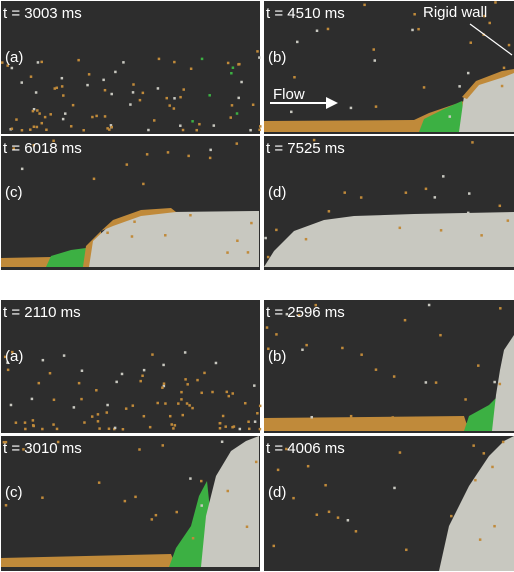 This screenshot has width=514, height=572. Describe the element at coordinates (14, 192) in the screenshot. I see `panel-label: (c)` at that location.